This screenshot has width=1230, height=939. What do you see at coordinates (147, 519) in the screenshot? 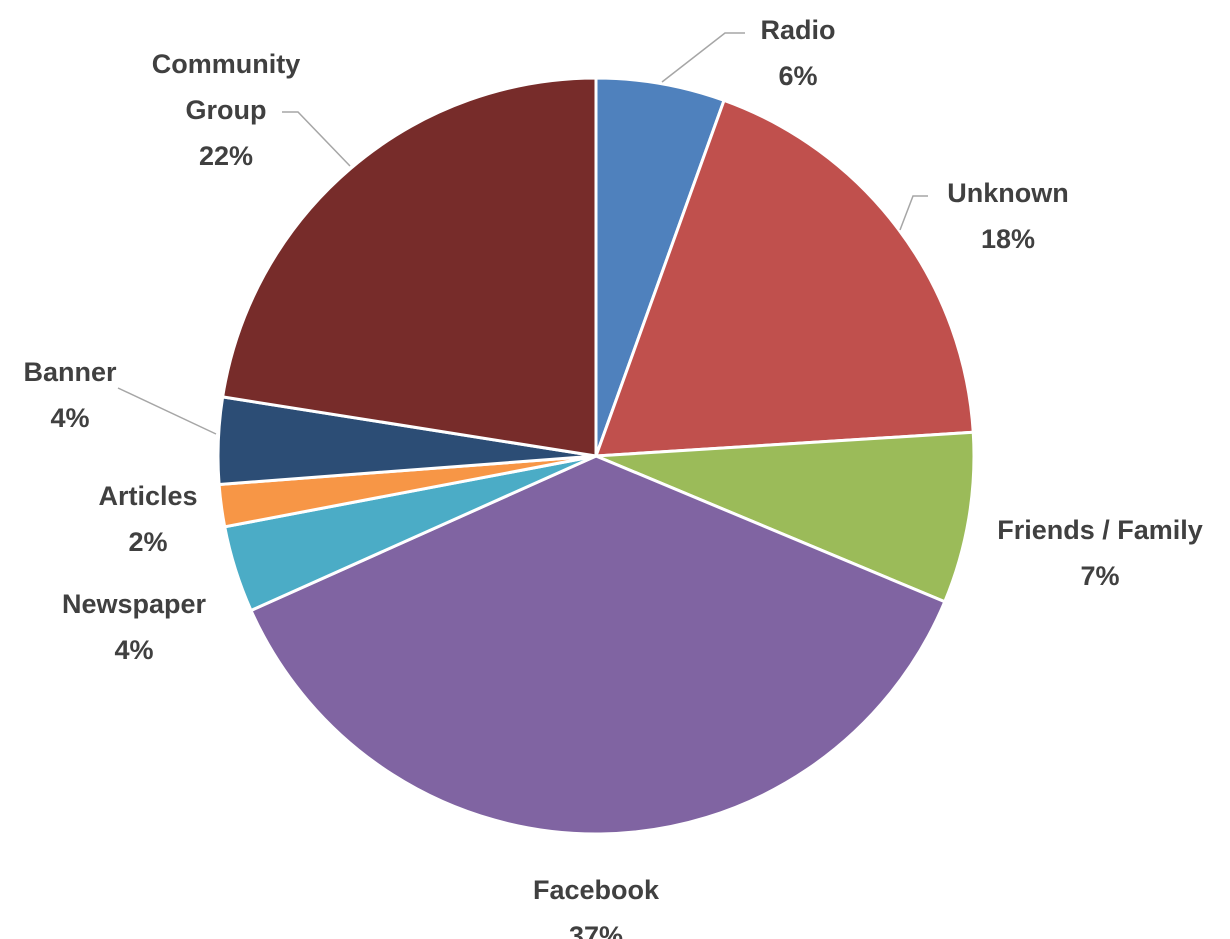
I see `data-label-articles: Articles 2%` at bounding box center [147, 519].